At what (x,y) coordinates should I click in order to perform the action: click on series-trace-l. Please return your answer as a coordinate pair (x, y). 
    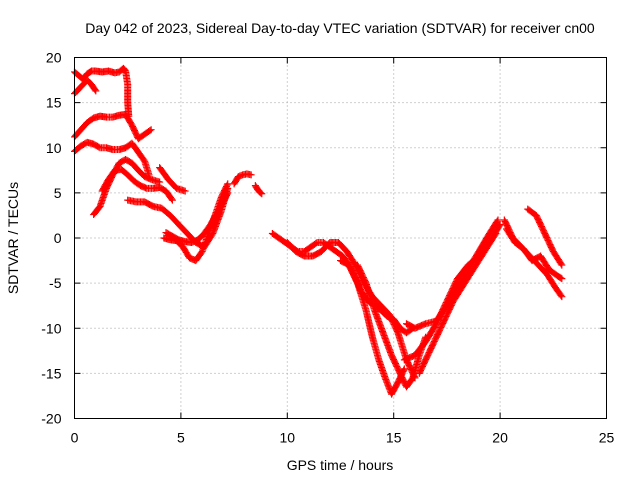
    Looking at the image, I should click on (258, 190).